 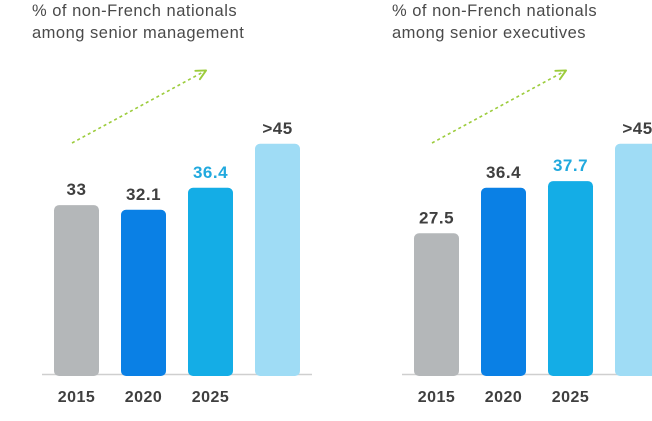 What do you see at coordinates (489, 33) in the screenshot?
I see `chart-title-line-2: among senior executives` at bounding box center [489, 33].